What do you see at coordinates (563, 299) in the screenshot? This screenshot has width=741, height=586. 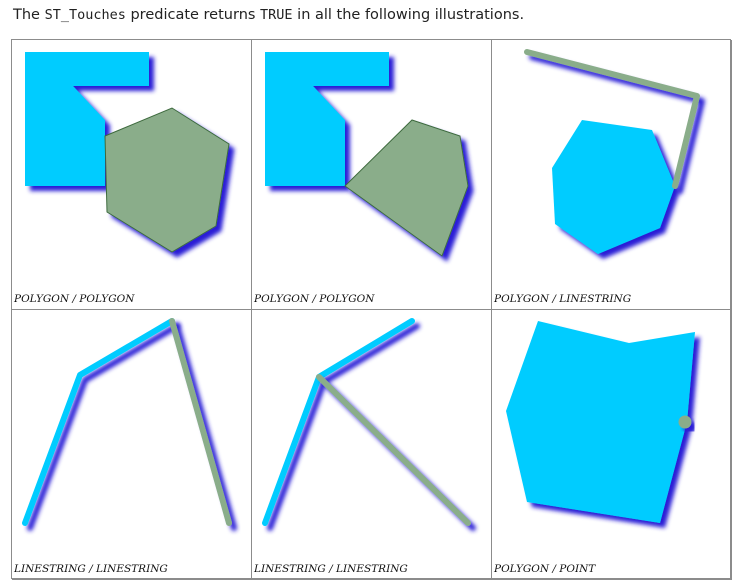 I see `caption: POLYGON / LINESTRING` at bounding box center [563, 299].